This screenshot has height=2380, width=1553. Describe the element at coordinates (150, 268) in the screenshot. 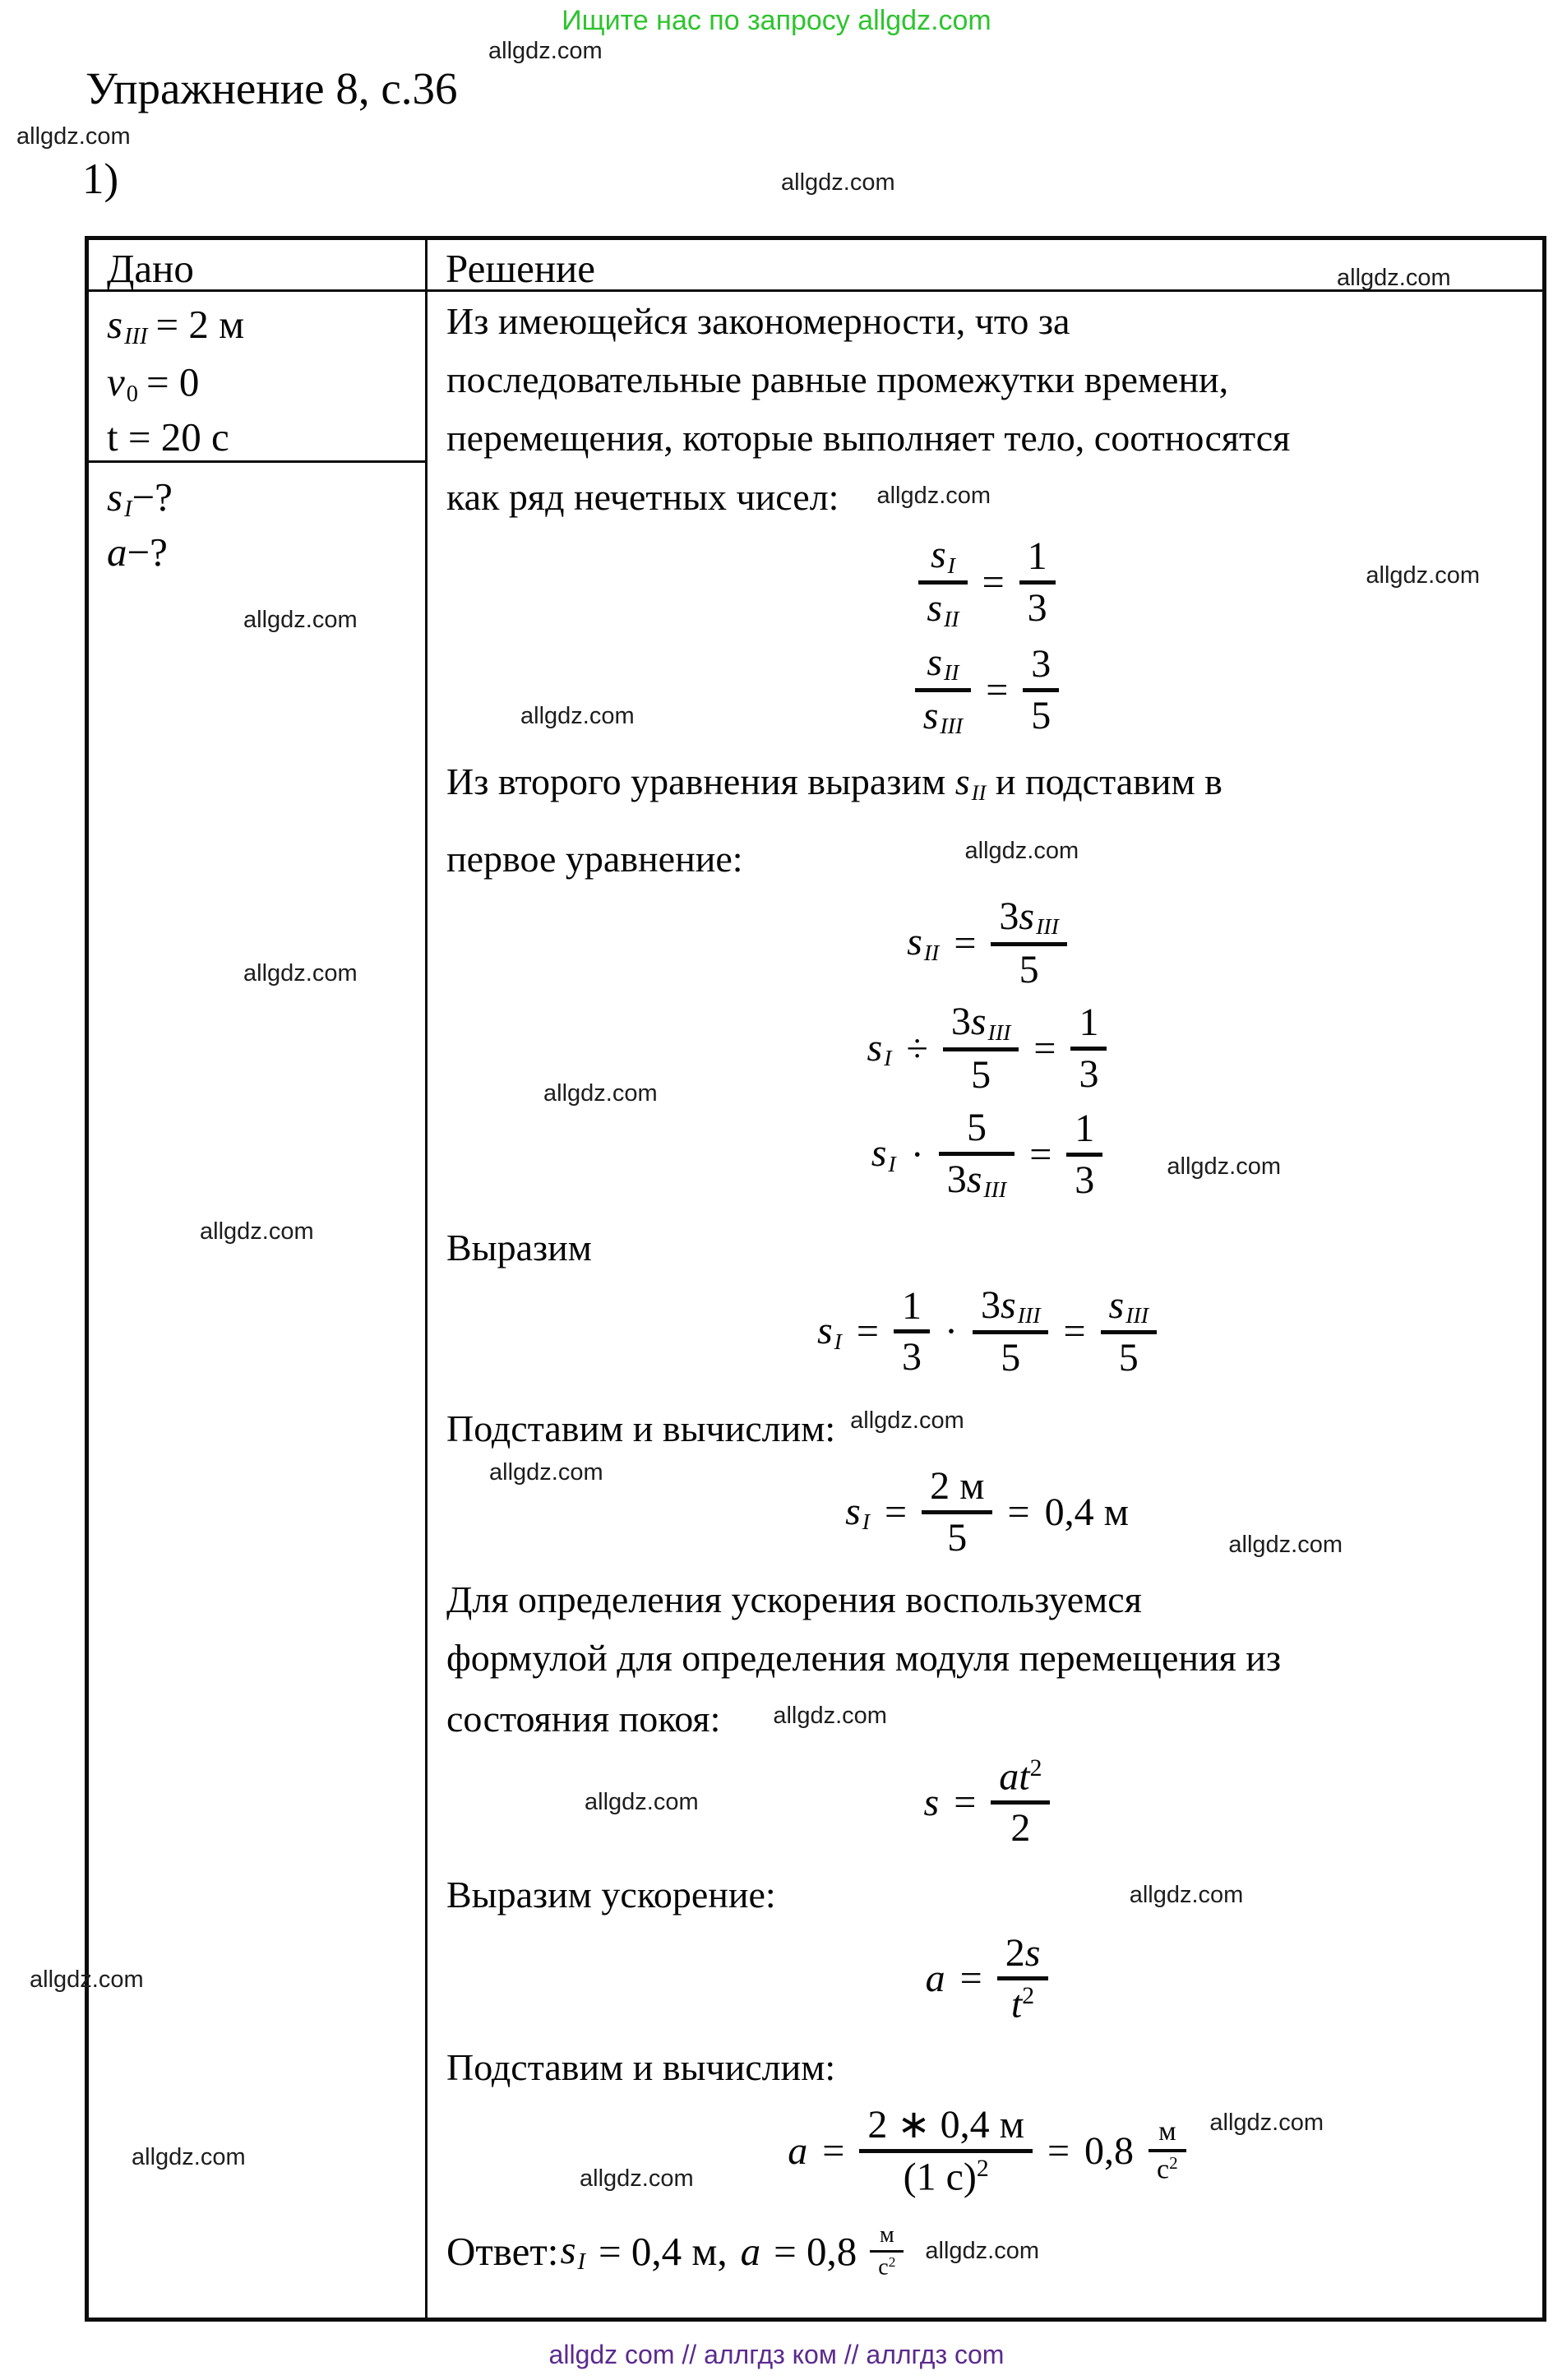

I see `given-header: Дано` at that location.